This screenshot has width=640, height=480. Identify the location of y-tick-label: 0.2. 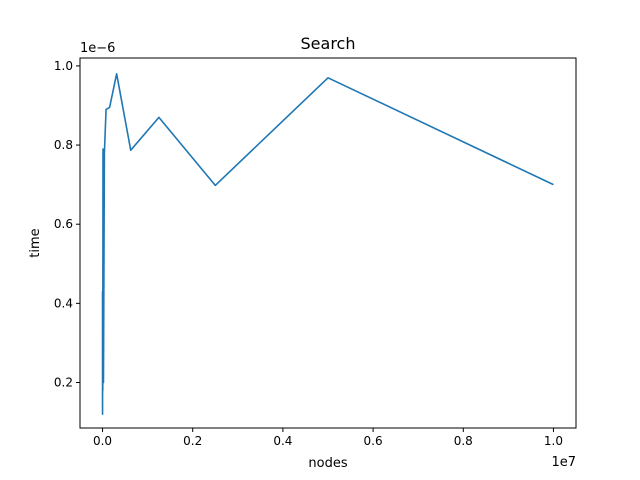
(63, 382).